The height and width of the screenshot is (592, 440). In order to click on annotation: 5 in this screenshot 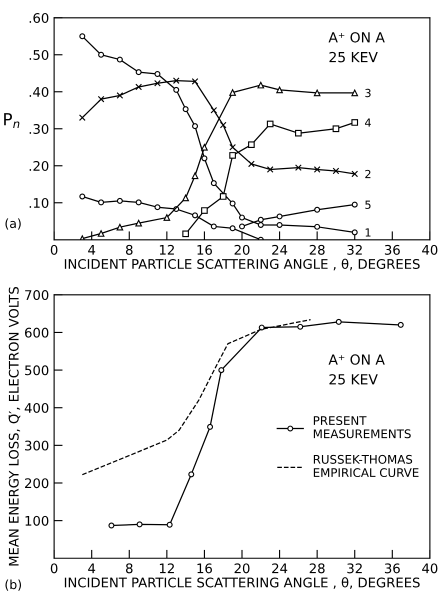, I will do `click(368, 204)`.